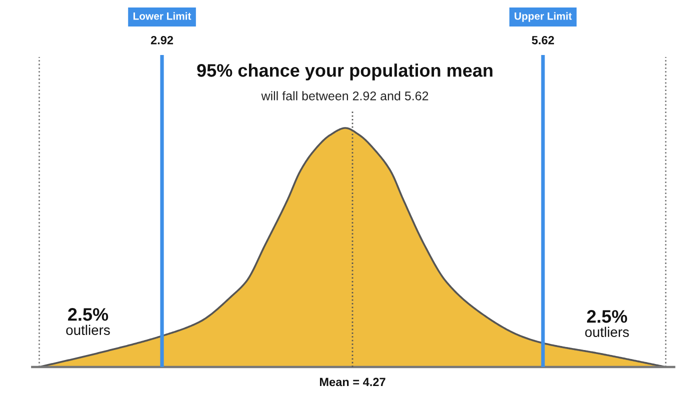  I want to click on x-tick-label: 5.62, so click(543, 40).